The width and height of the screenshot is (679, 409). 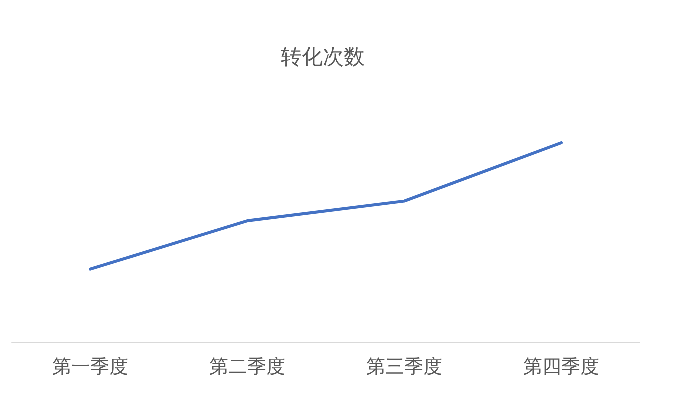 What do you see at coordinates (323, 57) in the screenshot?
I see `chart-title: 转化次数` at bounding box center [323, 57].